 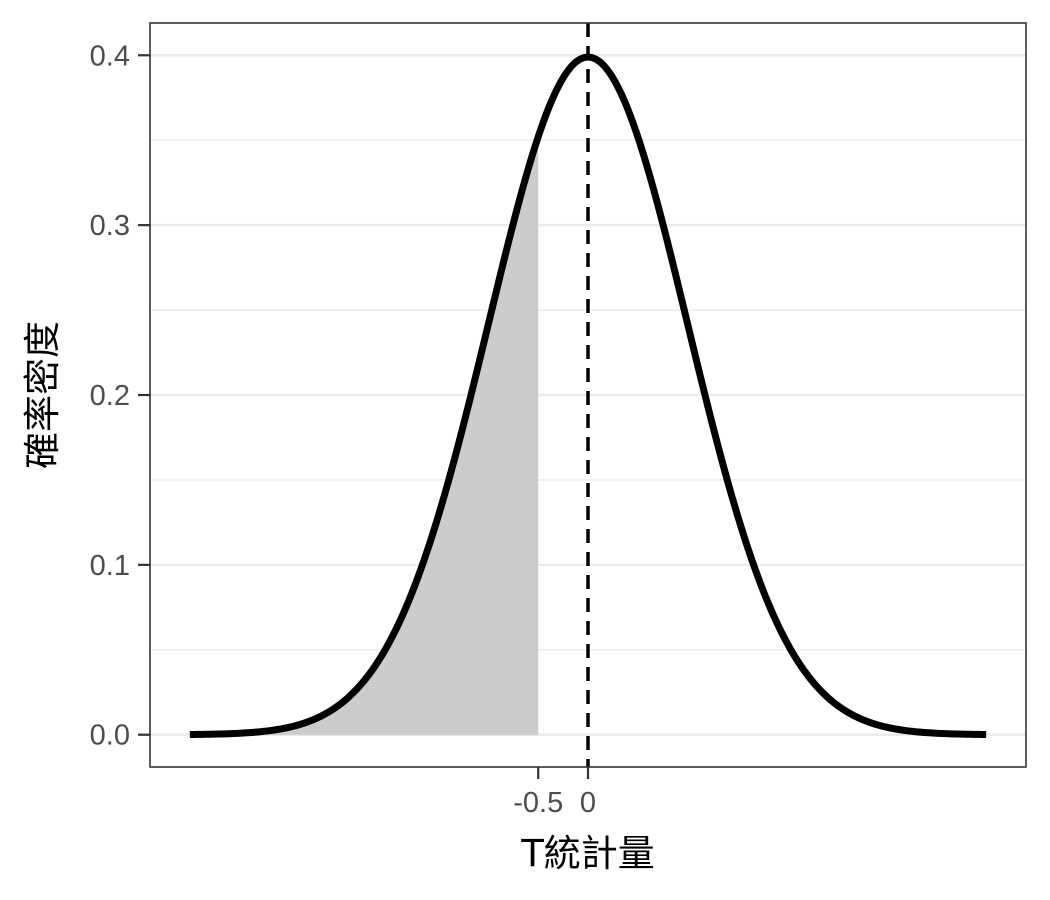 I want to click on y-tick-label: 0.3, so click(x=110, y=226).